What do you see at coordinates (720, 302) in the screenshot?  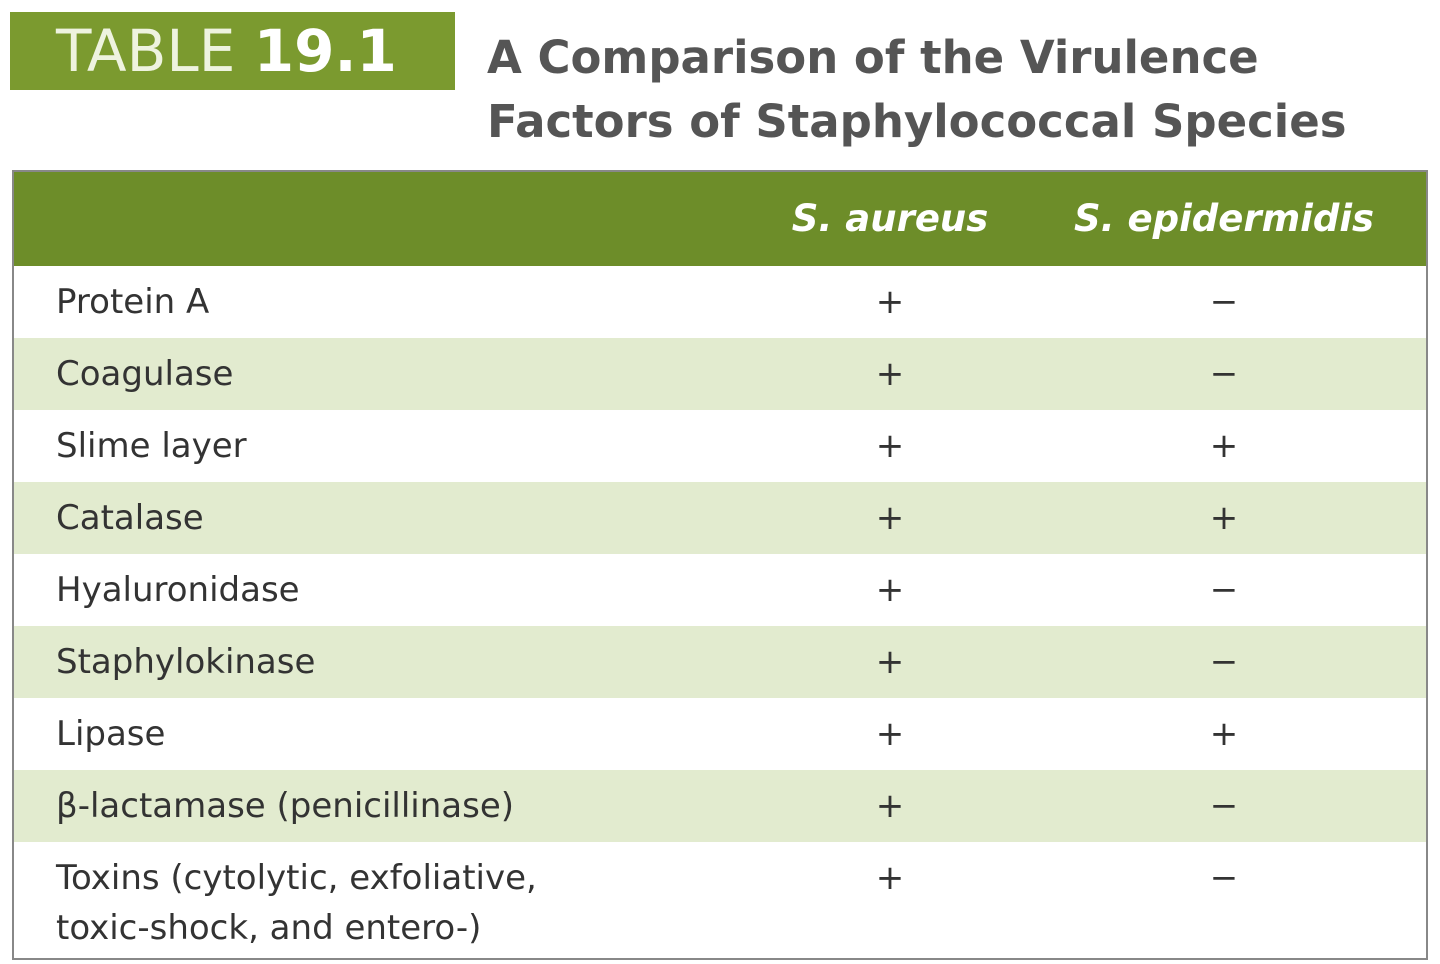 I see `table-row: Protein A + −` at bounding box center [720, 302].